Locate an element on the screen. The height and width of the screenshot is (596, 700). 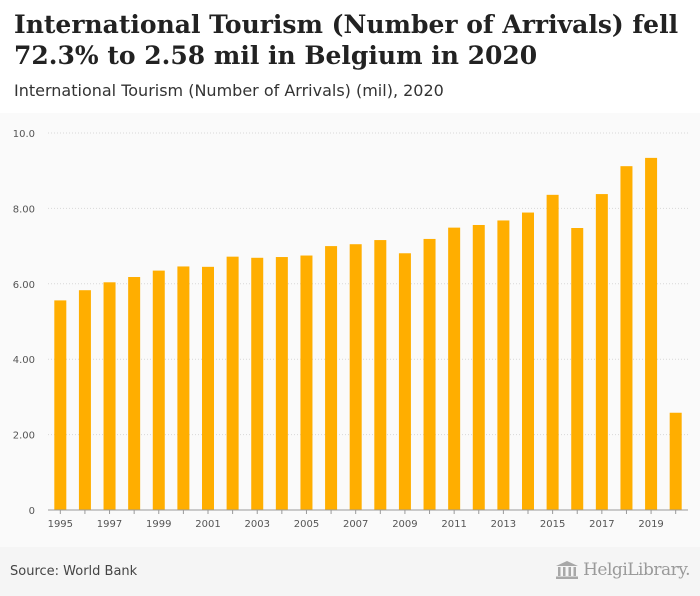
bar-1999 is located at coordinates (158, 390).